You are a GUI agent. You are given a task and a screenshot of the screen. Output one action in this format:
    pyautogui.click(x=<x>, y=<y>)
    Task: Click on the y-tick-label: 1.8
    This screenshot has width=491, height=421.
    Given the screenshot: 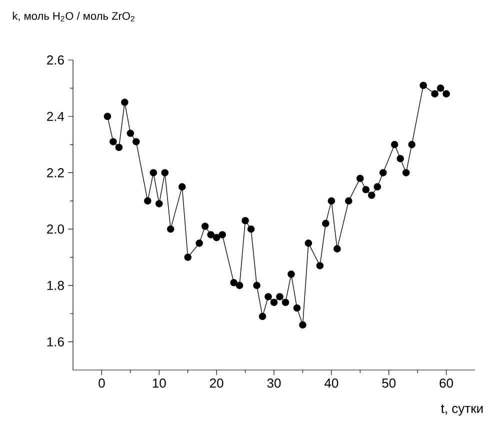 What is the action you would take?
    pyautogui.click(x=55, y=285)
    